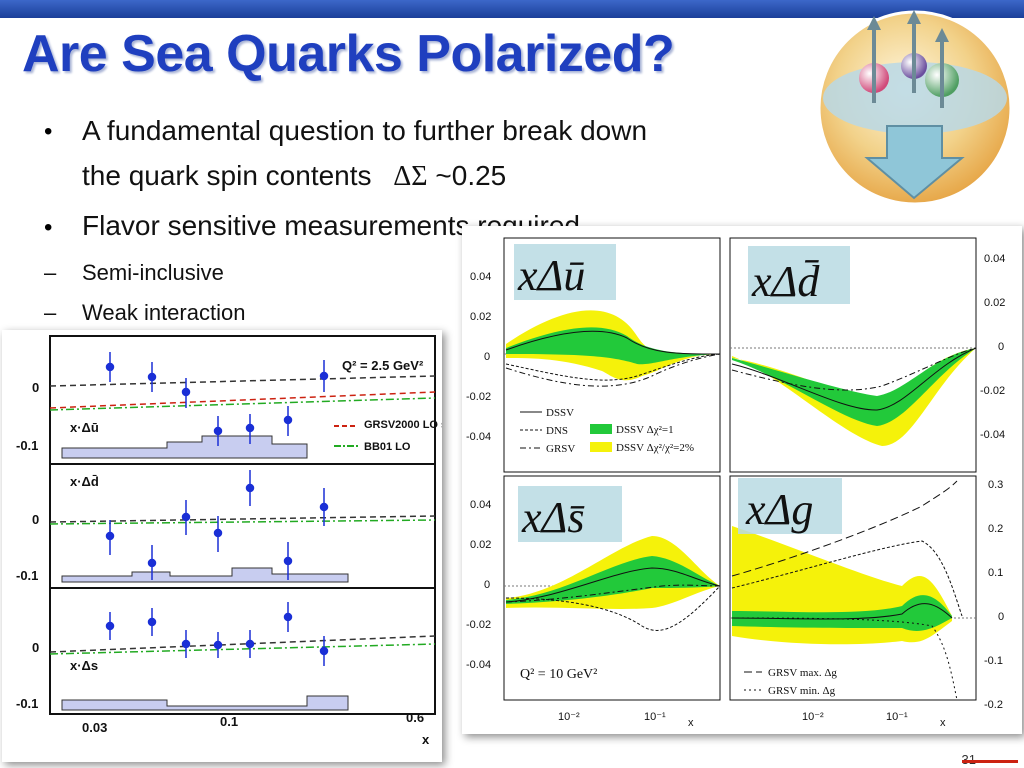 This screenshot has width=1024, height=768. I want to click on ly-tick-bot-3: -0.02, so click(478, 625).